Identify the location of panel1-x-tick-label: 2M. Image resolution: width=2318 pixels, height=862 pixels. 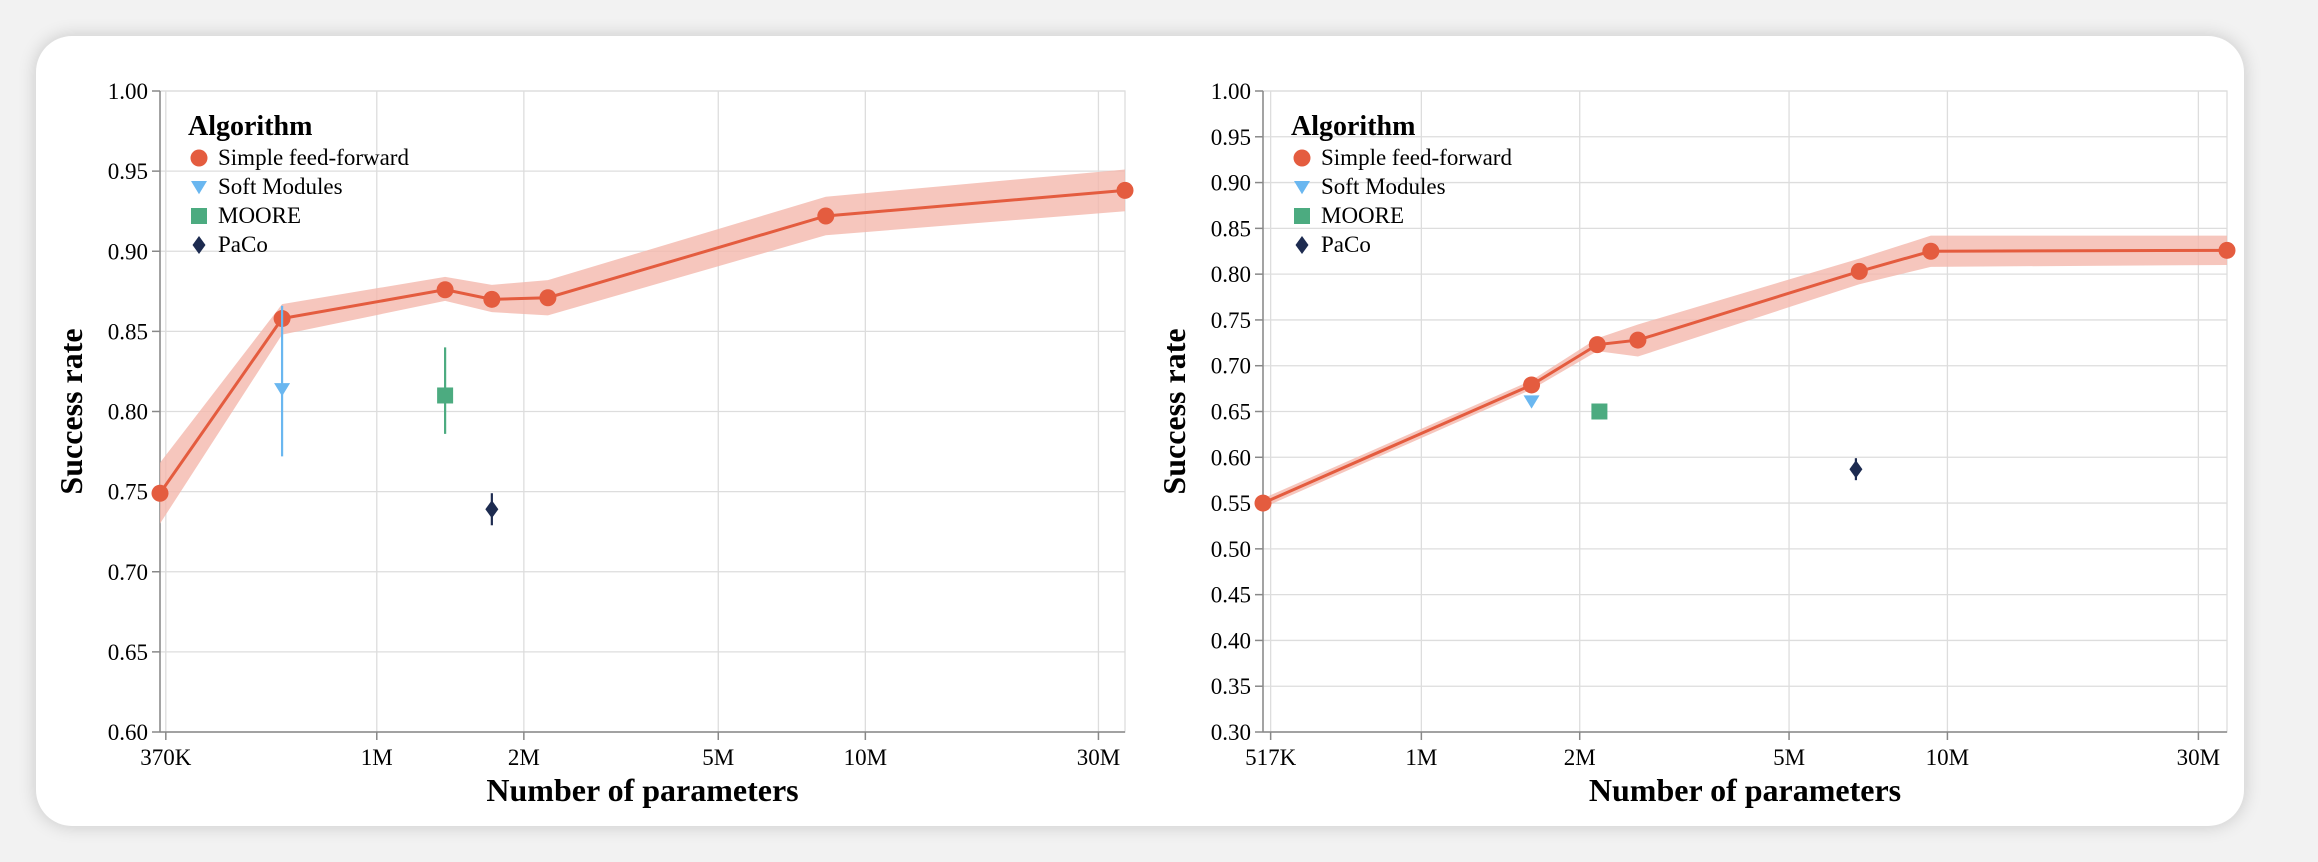
(524, 757).